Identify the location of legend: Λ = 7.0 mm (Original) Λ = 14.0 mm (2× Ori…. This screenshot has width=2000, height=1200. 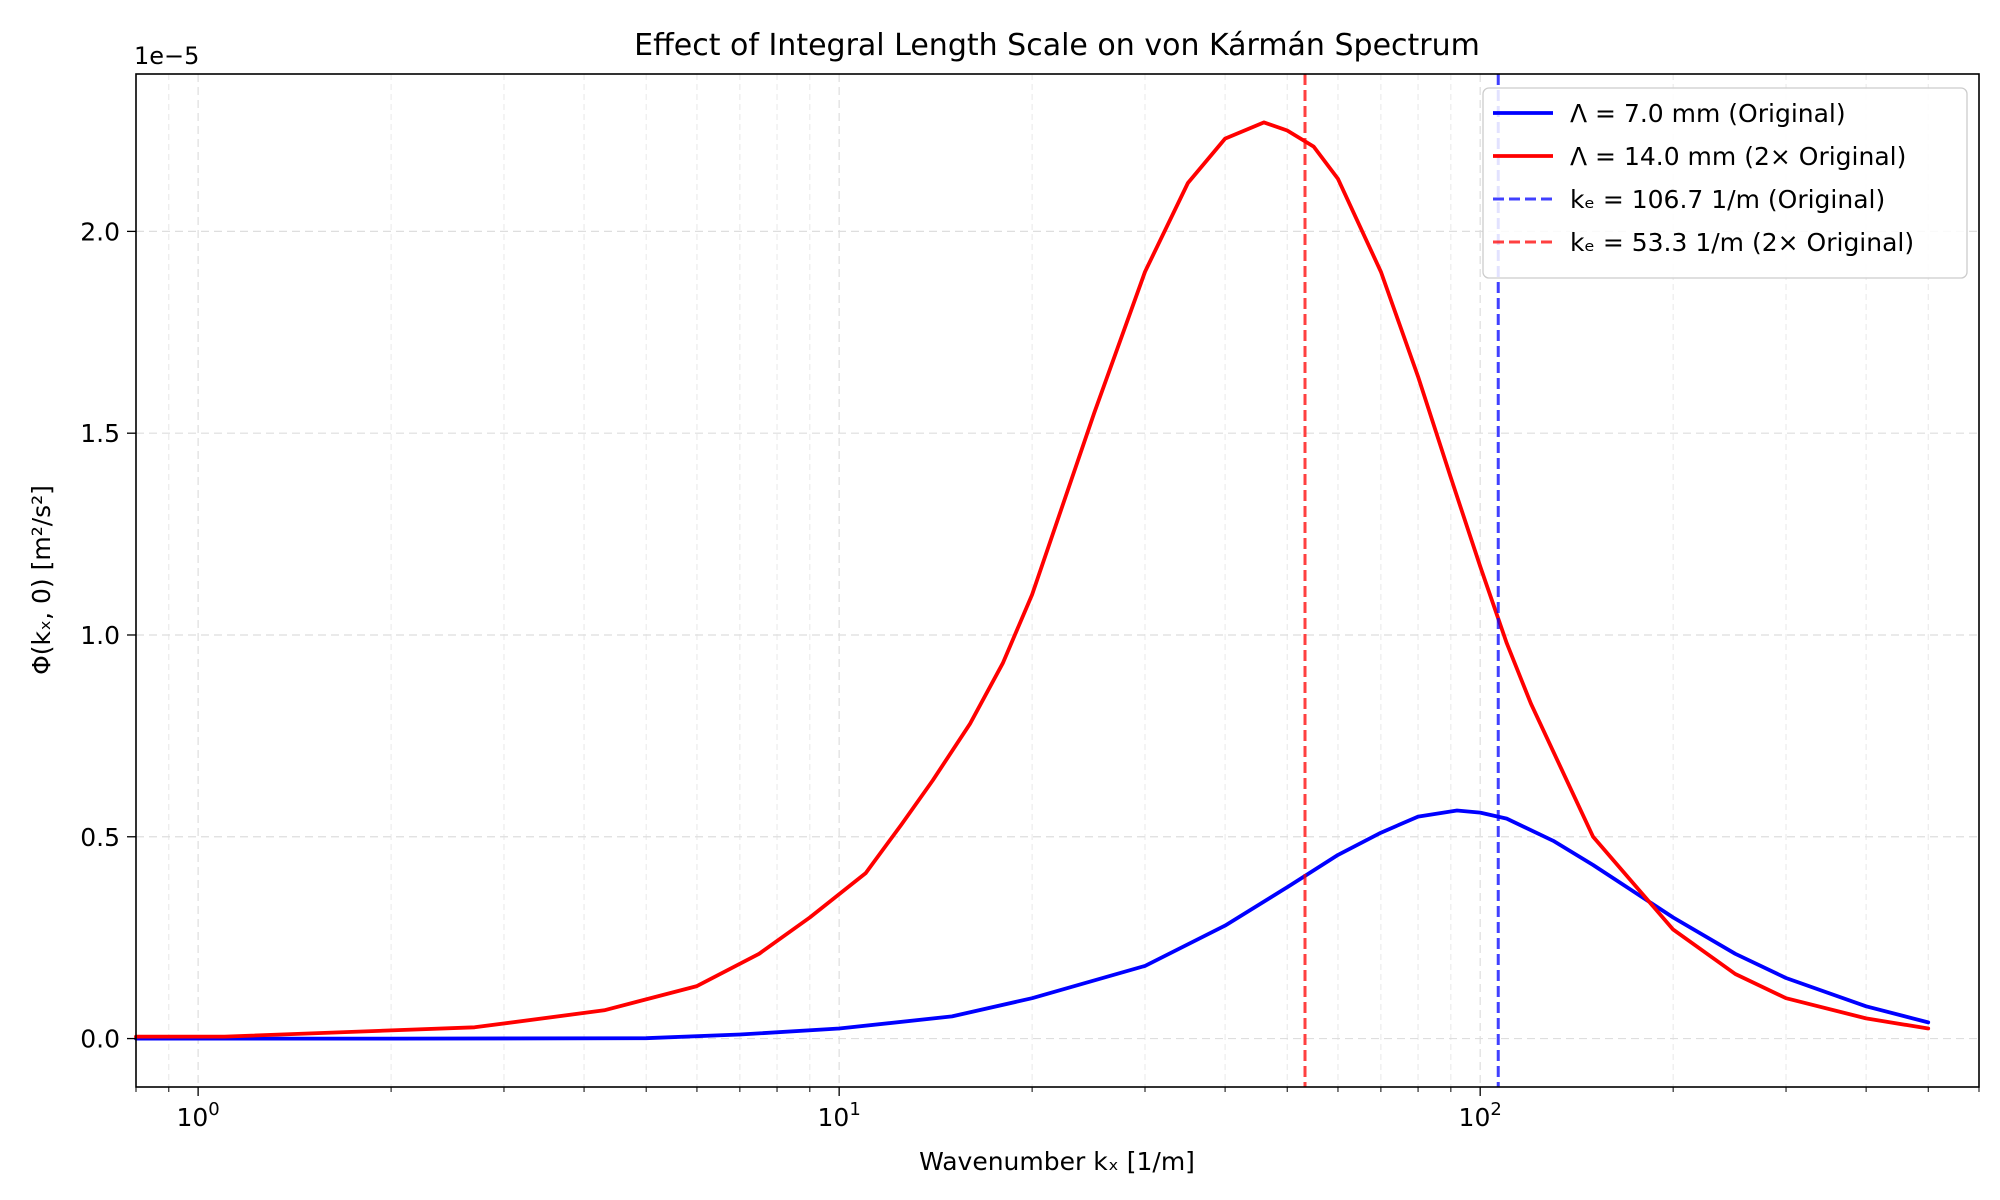
(1725, 183).